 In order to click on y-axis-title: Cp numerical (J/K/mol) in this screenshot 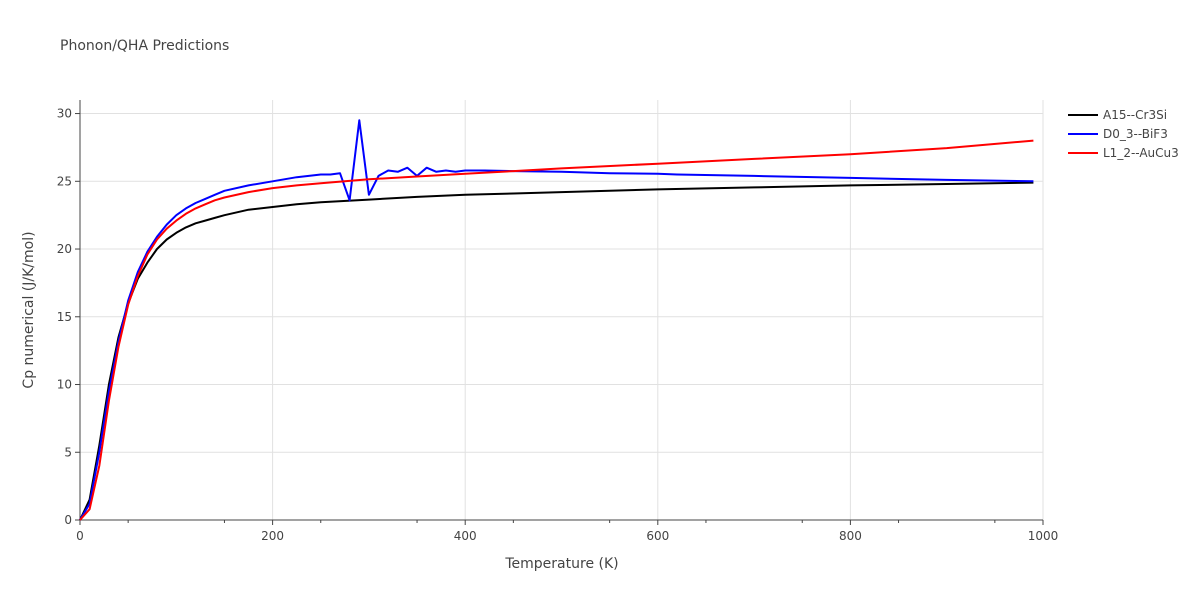, I will do `click(29, 309)`.